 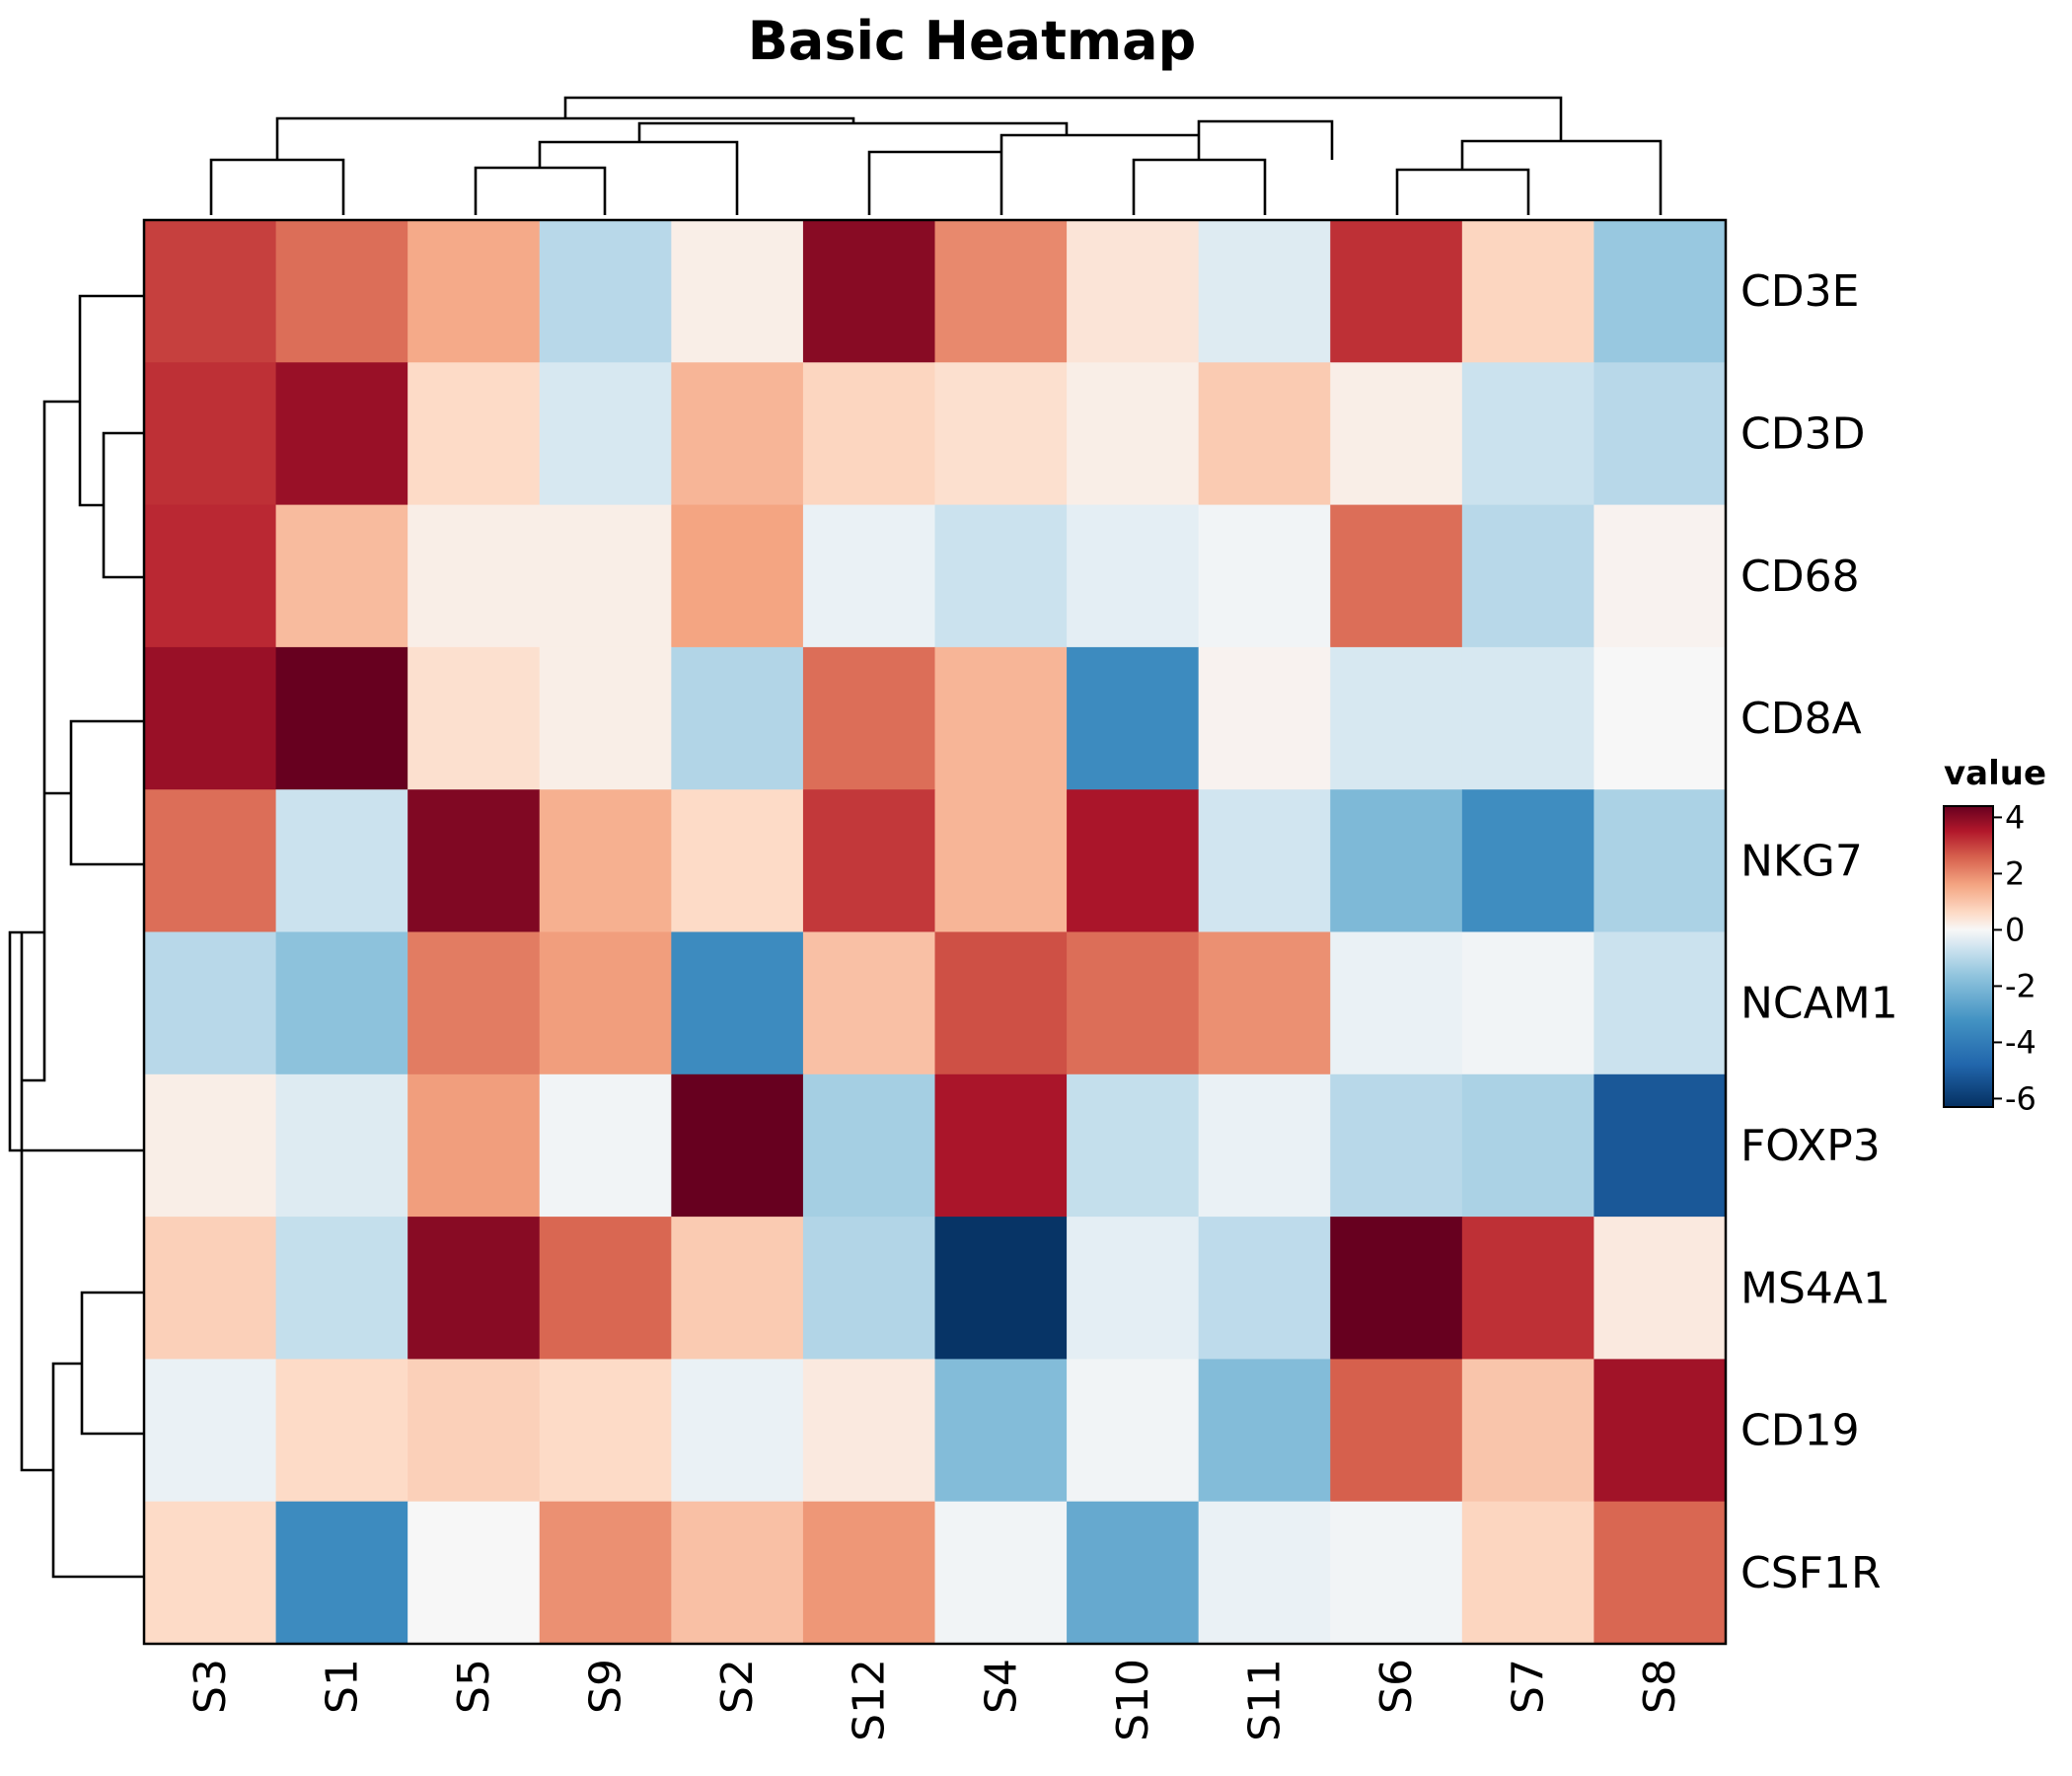 I want to click on column-label: S7, so click(x=1529, y=1687).